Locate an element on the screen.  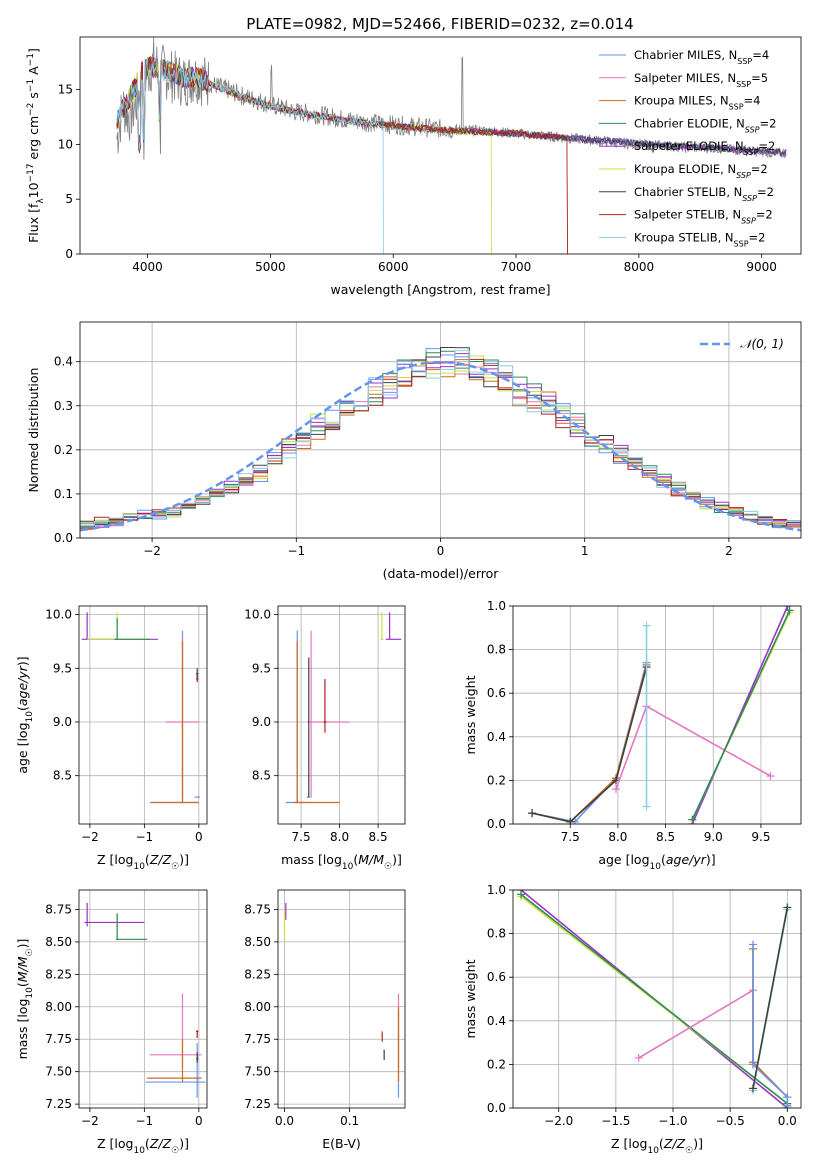
label-part: A is located at coordinates (33, 72).